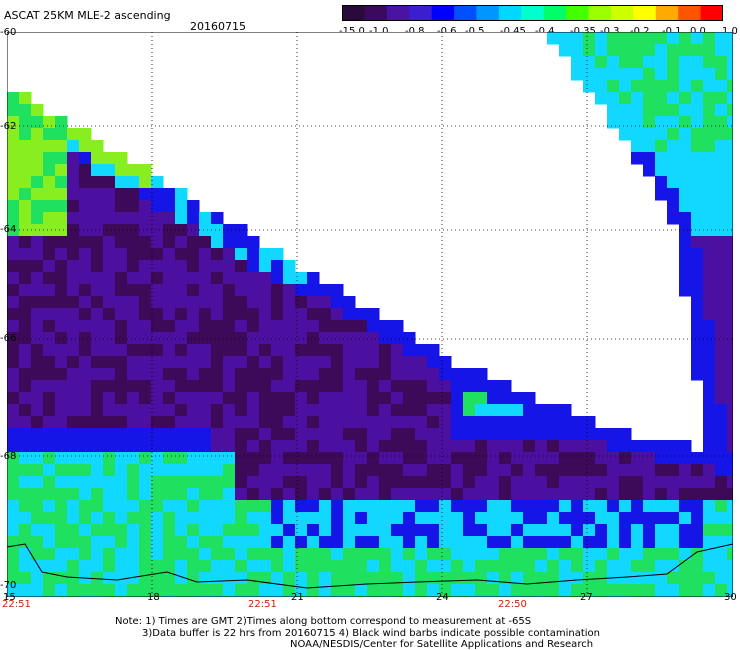 The width and height of the screenshot is (740, 650). Describe the element at coordinates (645, 13) in the screenshot. I see `colorbar-swatch` at that location.